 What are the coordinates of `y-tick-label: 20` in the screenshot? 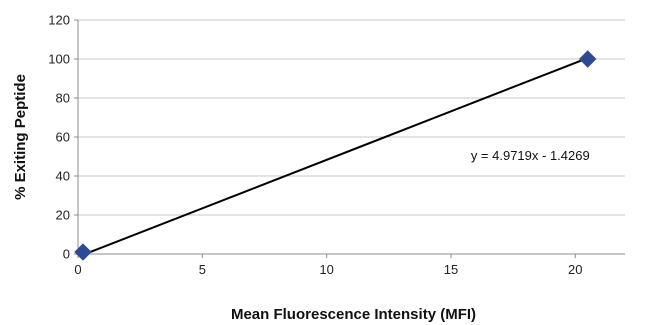 It's located at (63, 215).